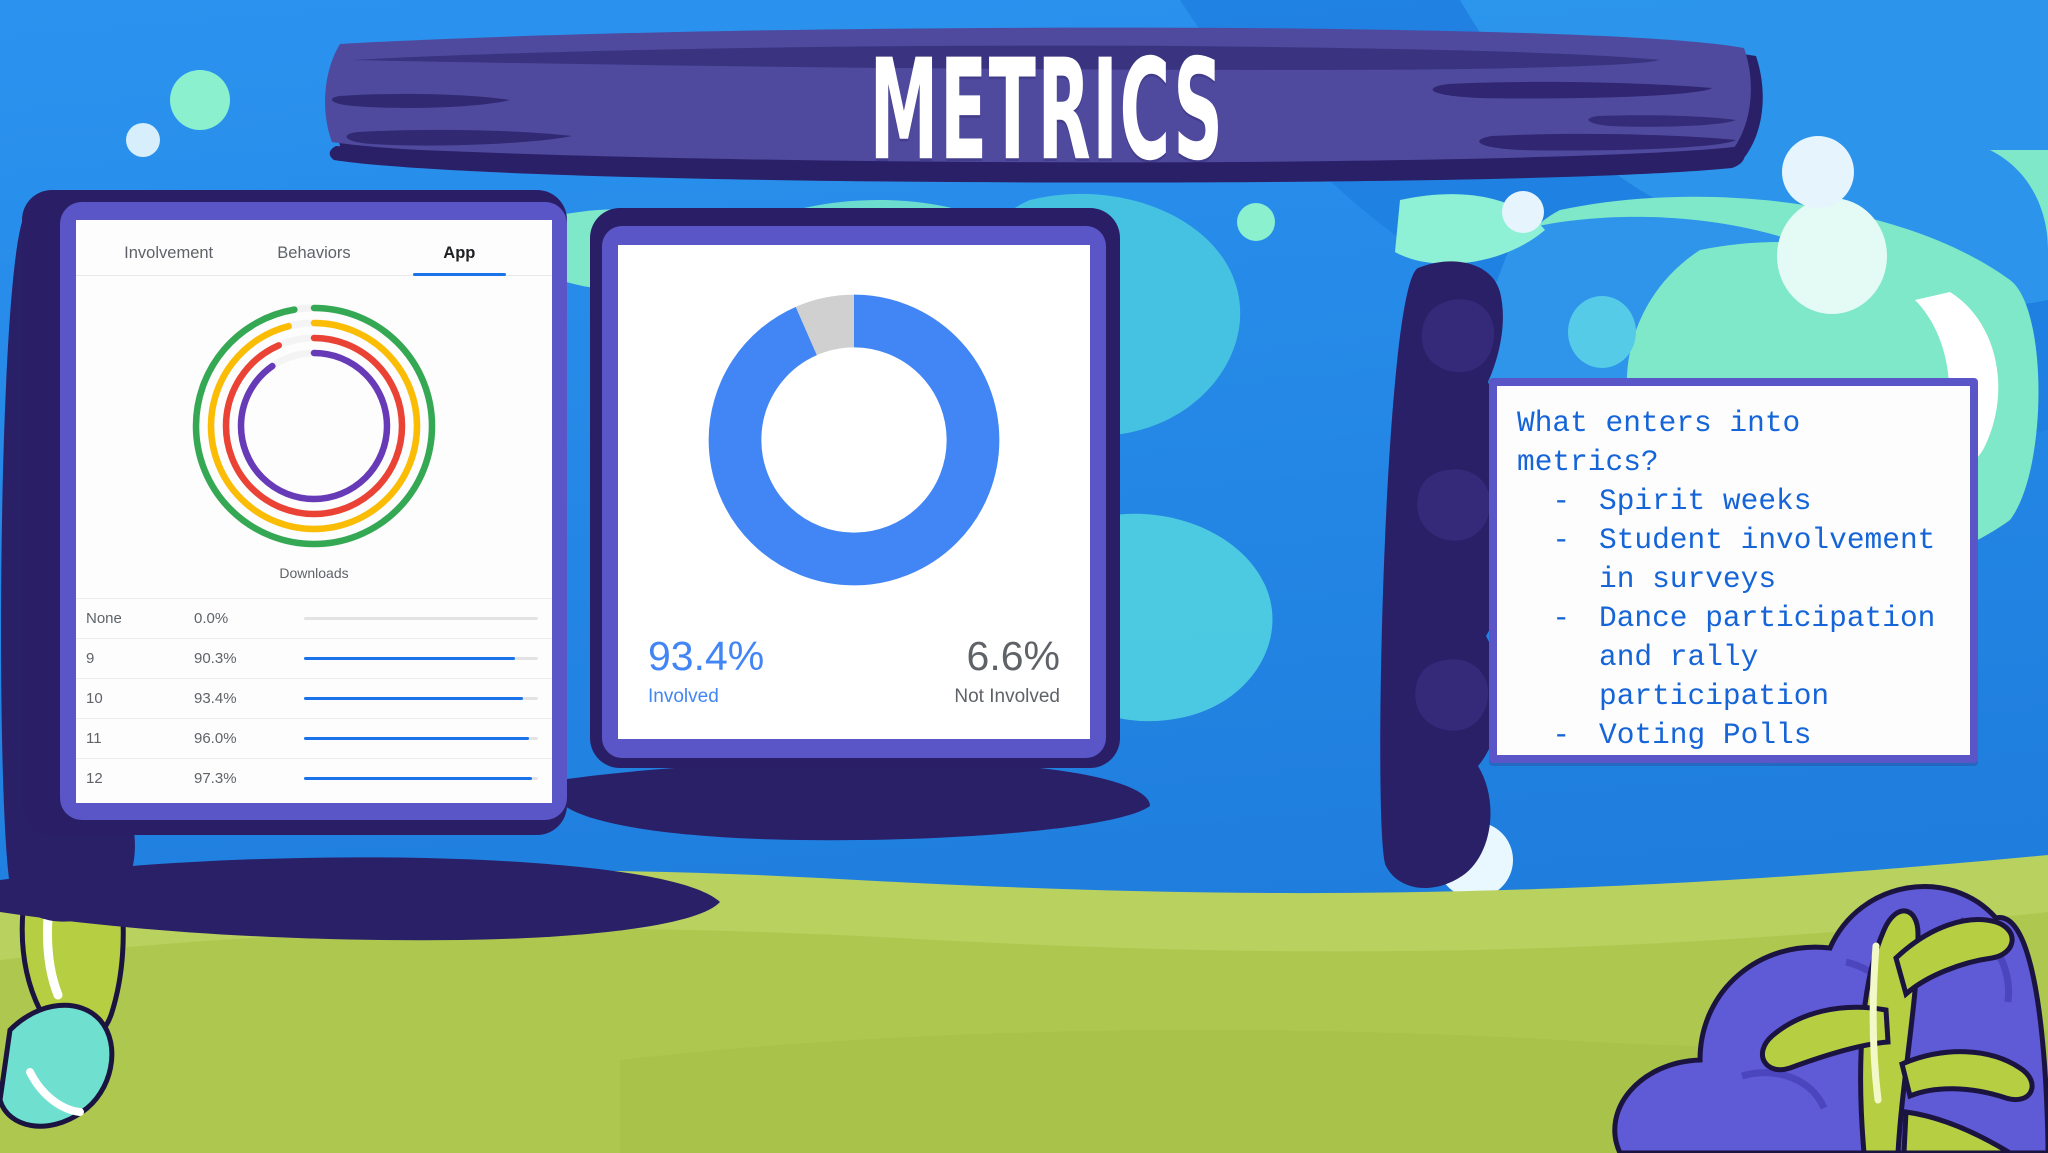 The width and height of the screenshot is (2048, 1153). Describe the element at coordinates (215, 658) in the screenshot. I see `row-percent: 90.3%` at that location.